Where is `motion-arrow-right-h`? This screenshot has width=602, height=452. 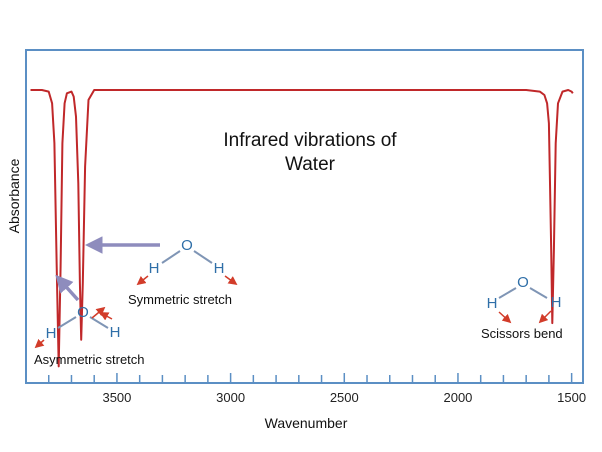 motion-arrow-right-h is located at coordinates (106, 316).